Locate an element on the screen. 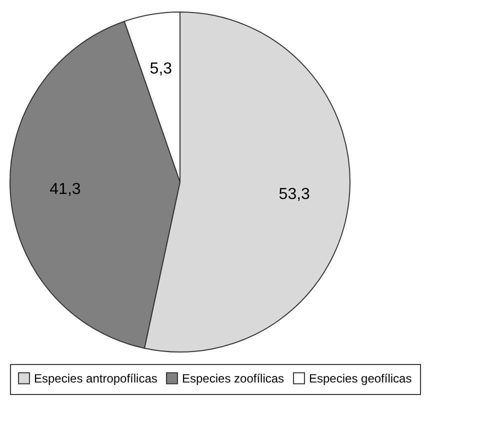 The width and height of the screenshot is (485, 429). data-label: 5,3 is located at coordinates (161, 69).